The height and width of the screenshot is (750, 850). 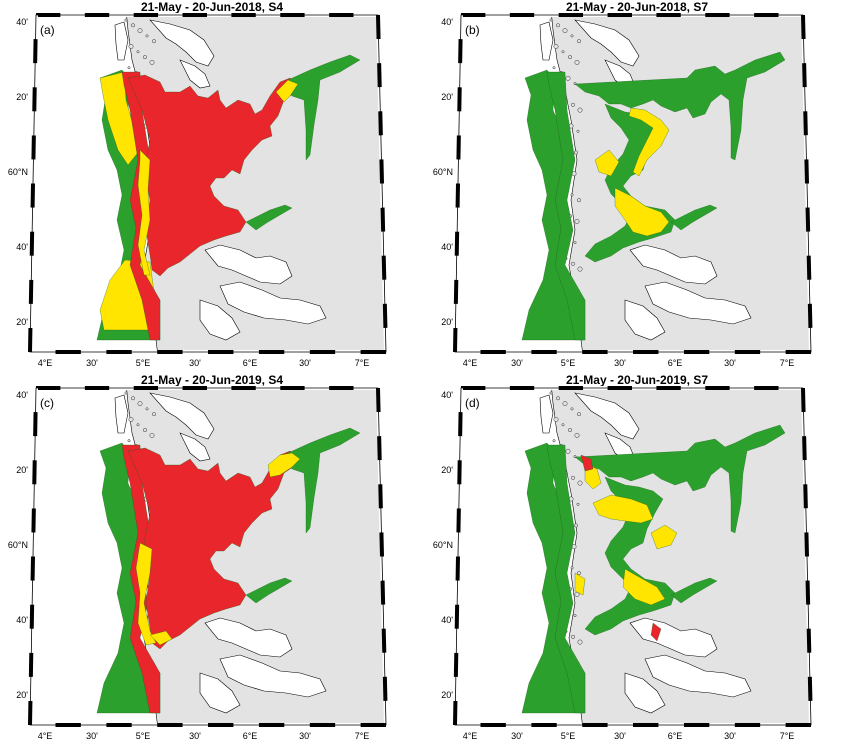 What do you see at coordinates (212, 380) in the screenshot?
I see `panel-title: 21-May - 20-Jun-2019, S4` at bounding box center [212, 380].